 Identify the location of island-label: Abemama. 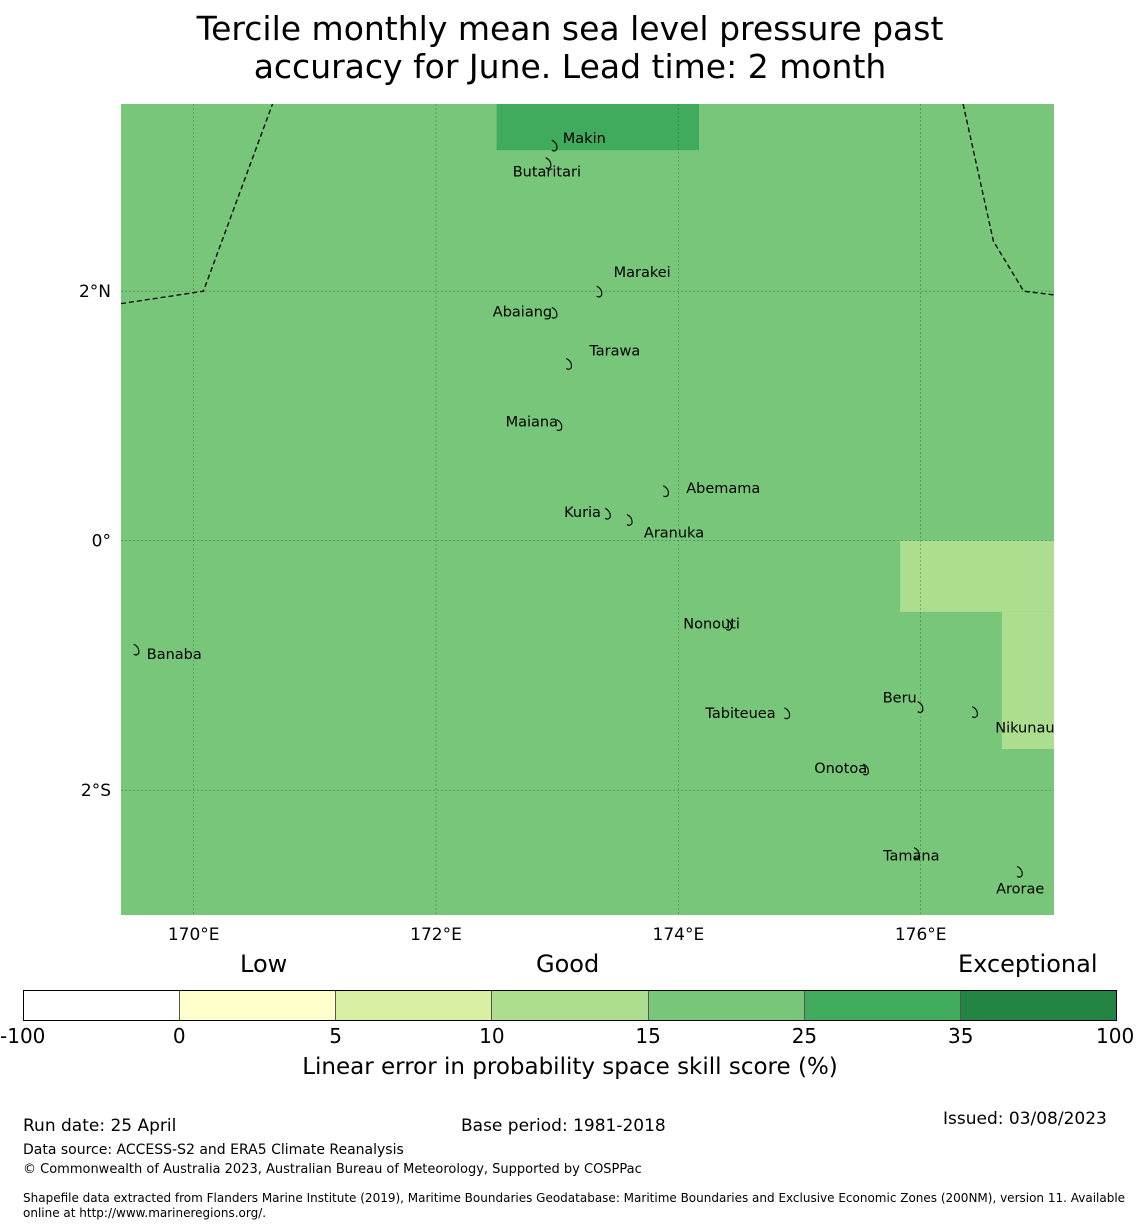
(723, 489).